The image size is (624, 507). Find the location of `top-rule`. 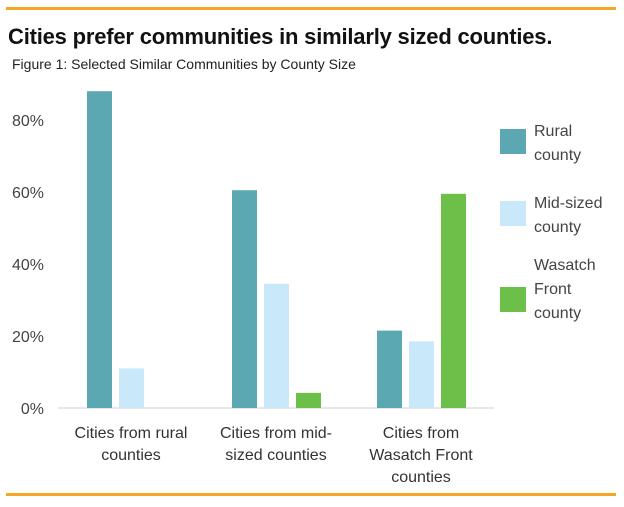

top-rule is located at coordinates (311, 8).